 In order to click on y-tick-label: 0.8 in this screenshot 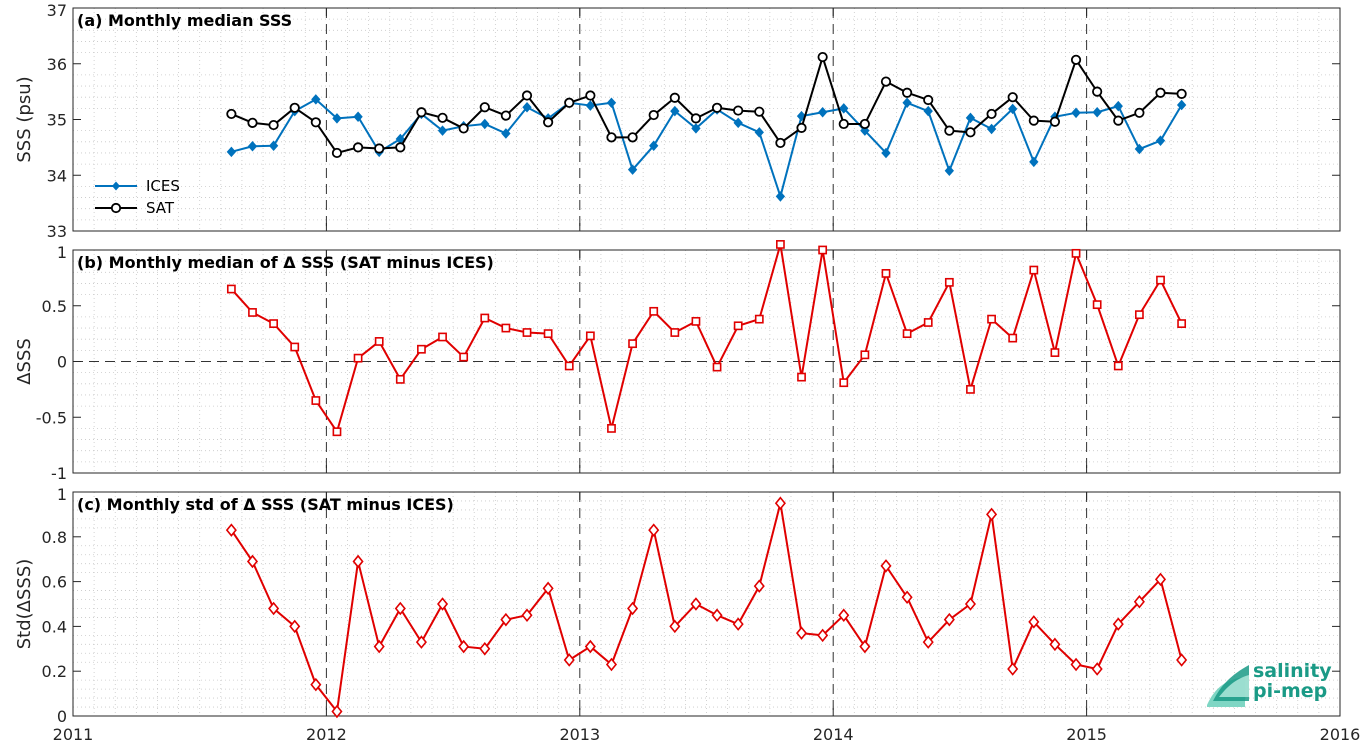, I will do `click(54, 537)`.